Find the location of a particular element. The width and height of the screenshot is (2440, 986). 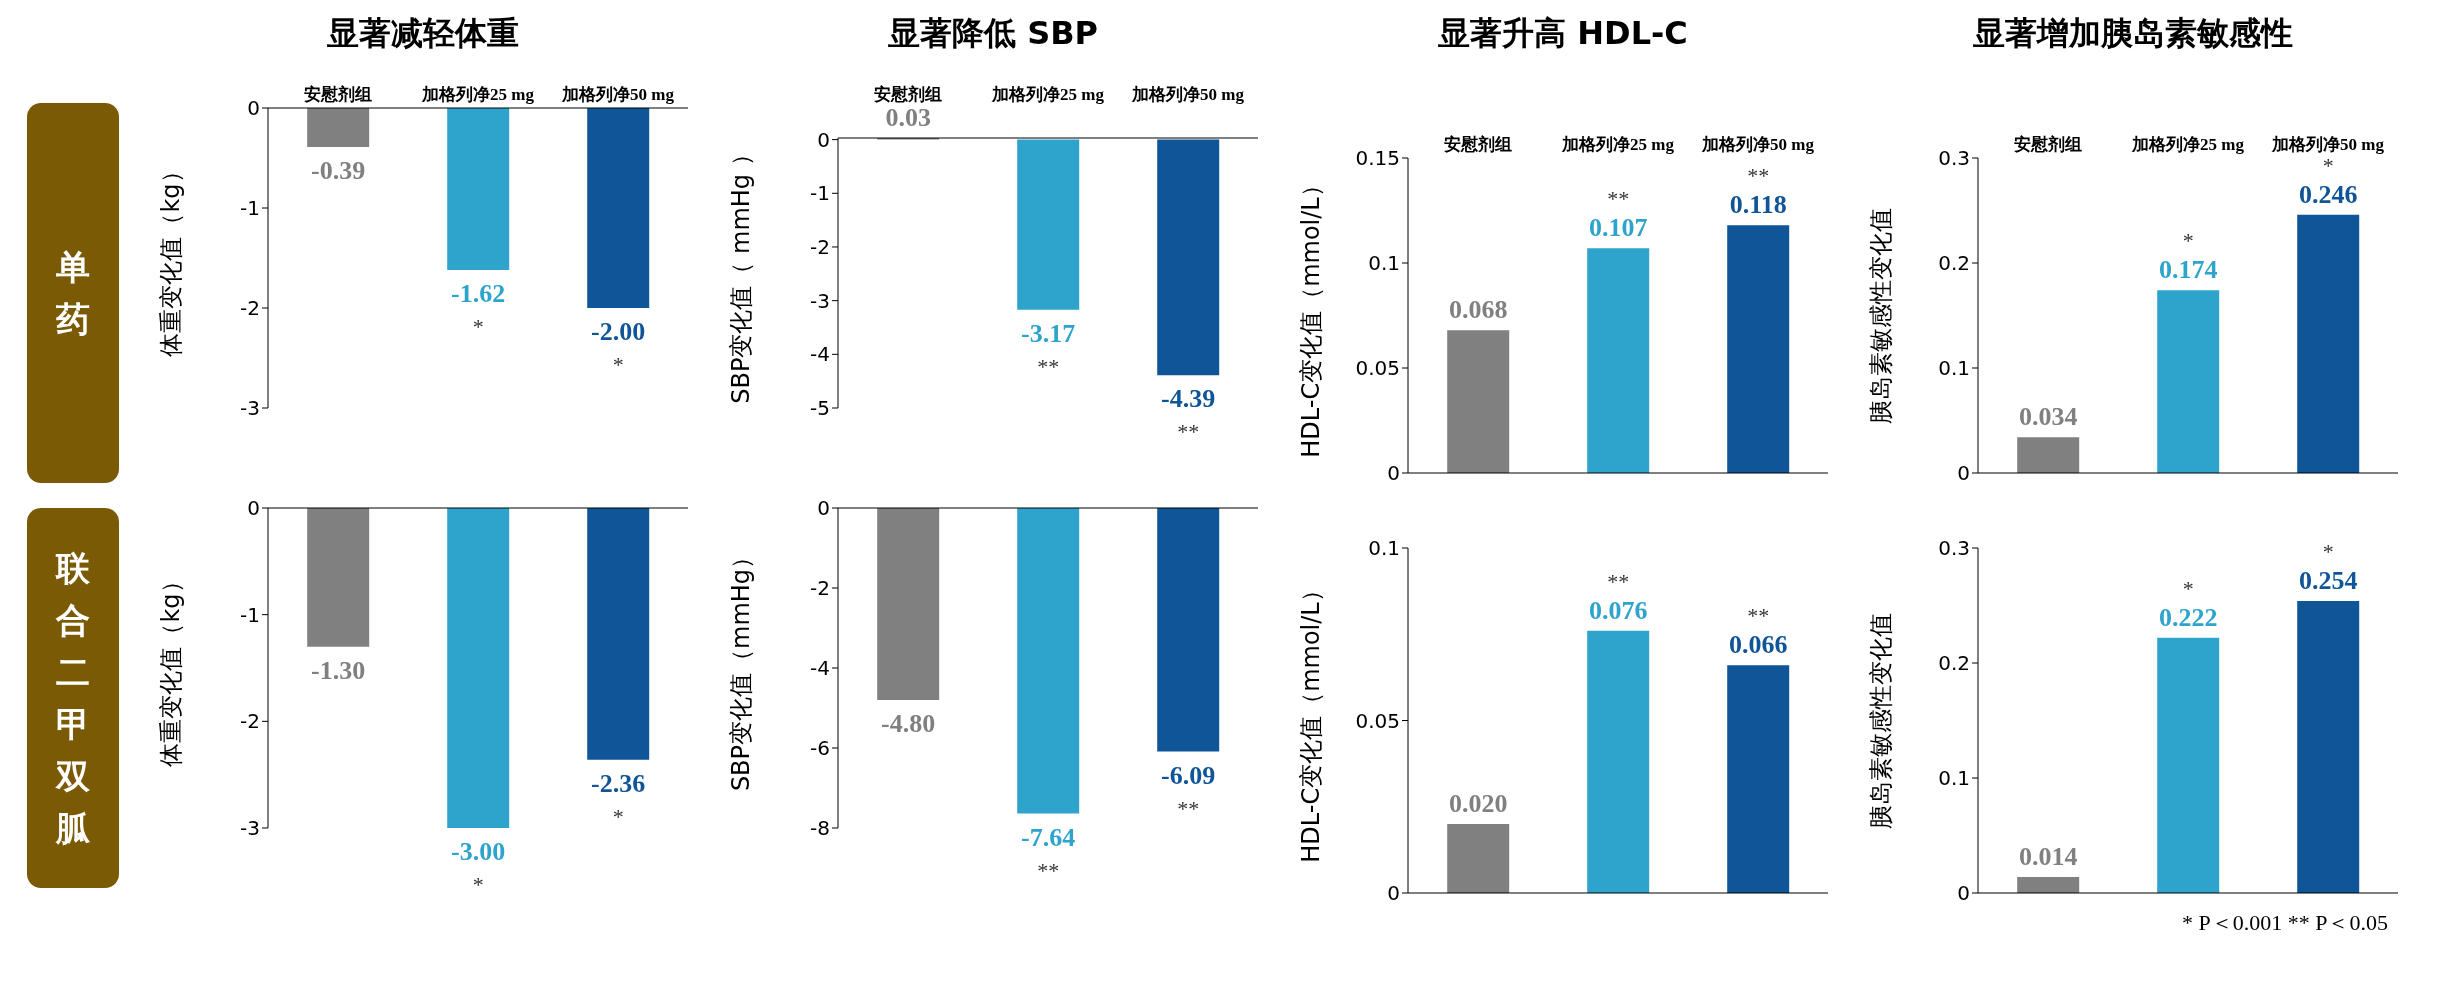

data-label: -3.00 is located at coordinates (478, 851).